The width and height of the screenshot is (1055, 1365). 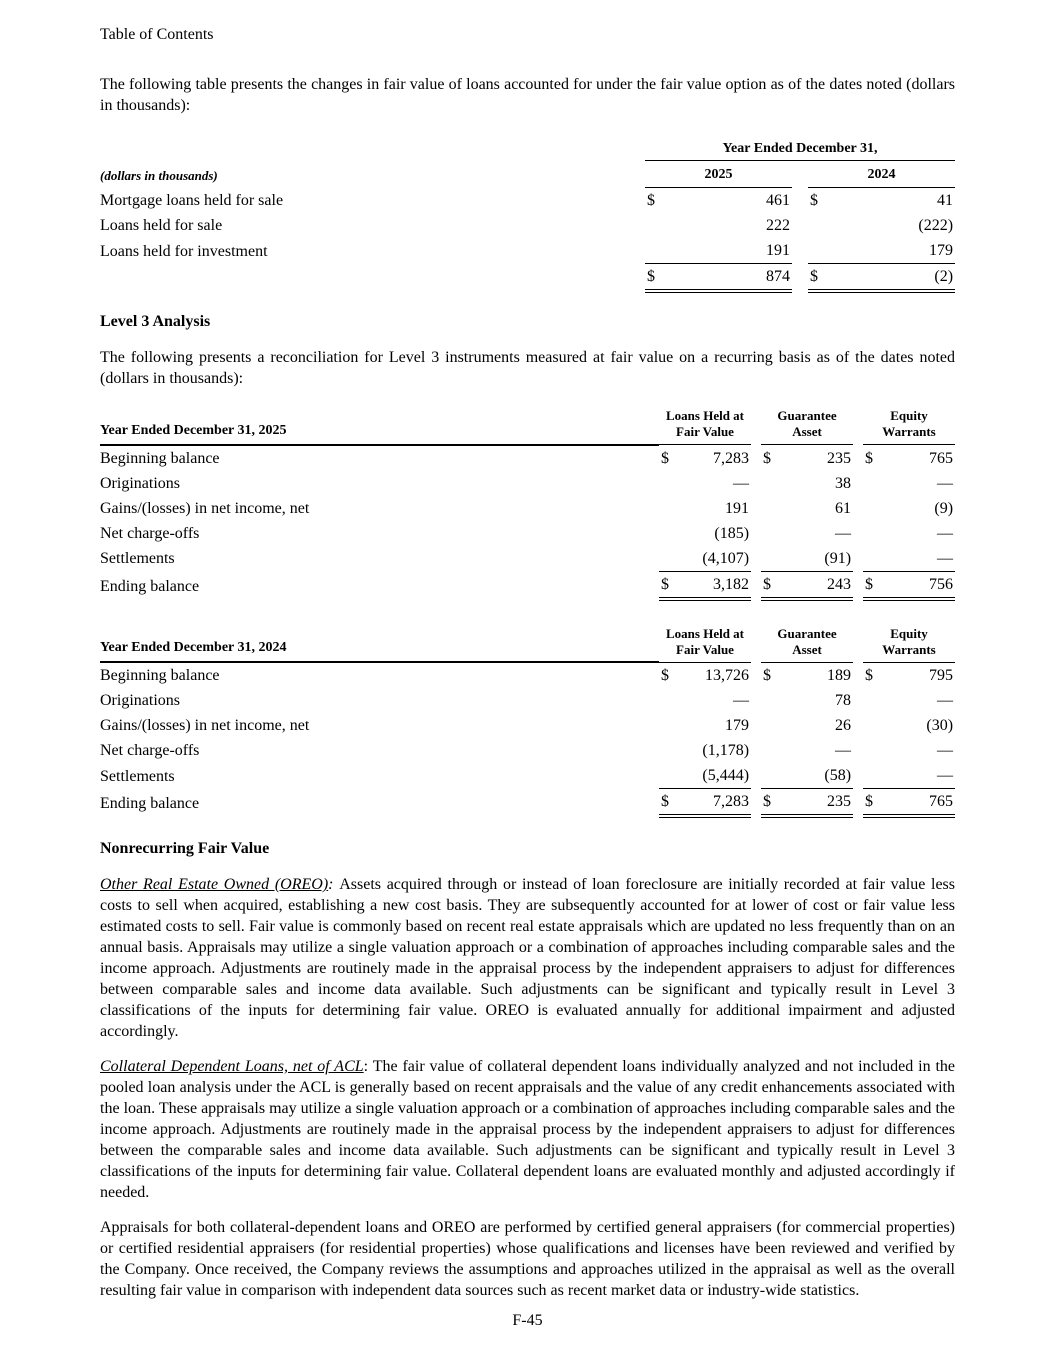 What do you see at coordinates (843, 508) in the screenshot?
I see `value-cell: 61` at bounding box center [843, 508].